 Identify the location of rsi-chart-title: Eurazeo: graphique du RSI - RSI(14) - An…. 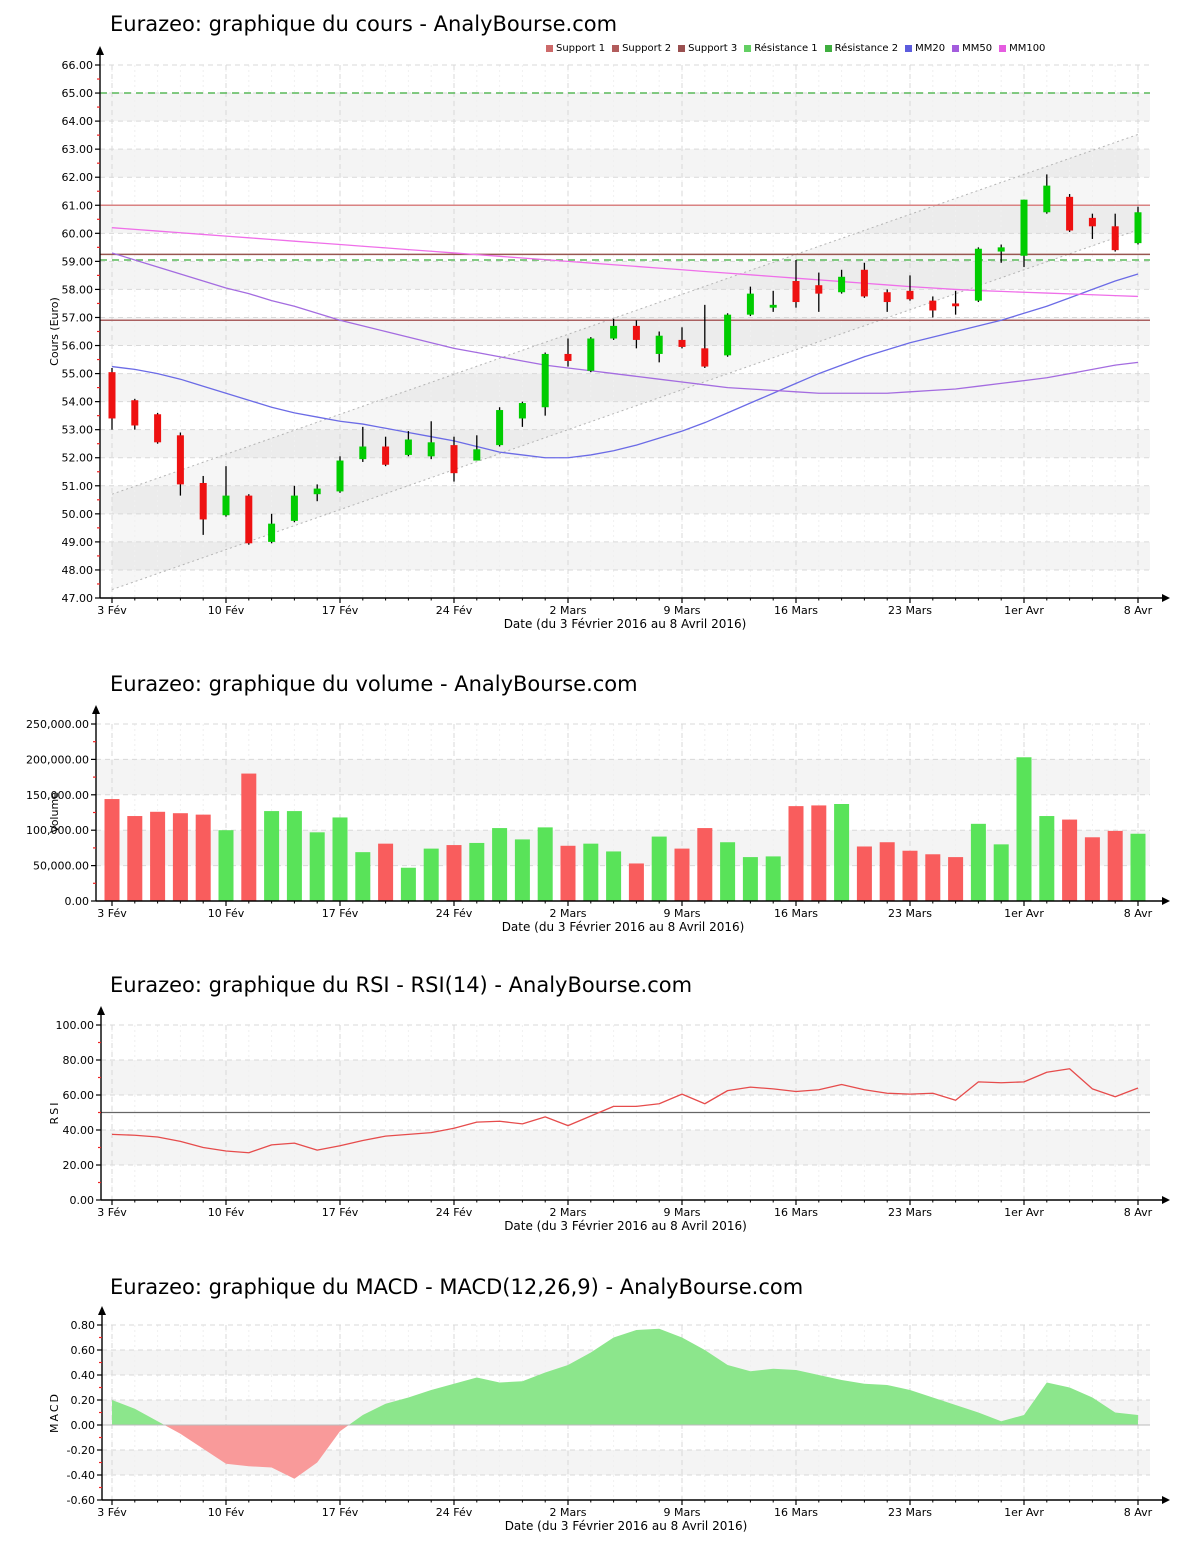
(401, 985).